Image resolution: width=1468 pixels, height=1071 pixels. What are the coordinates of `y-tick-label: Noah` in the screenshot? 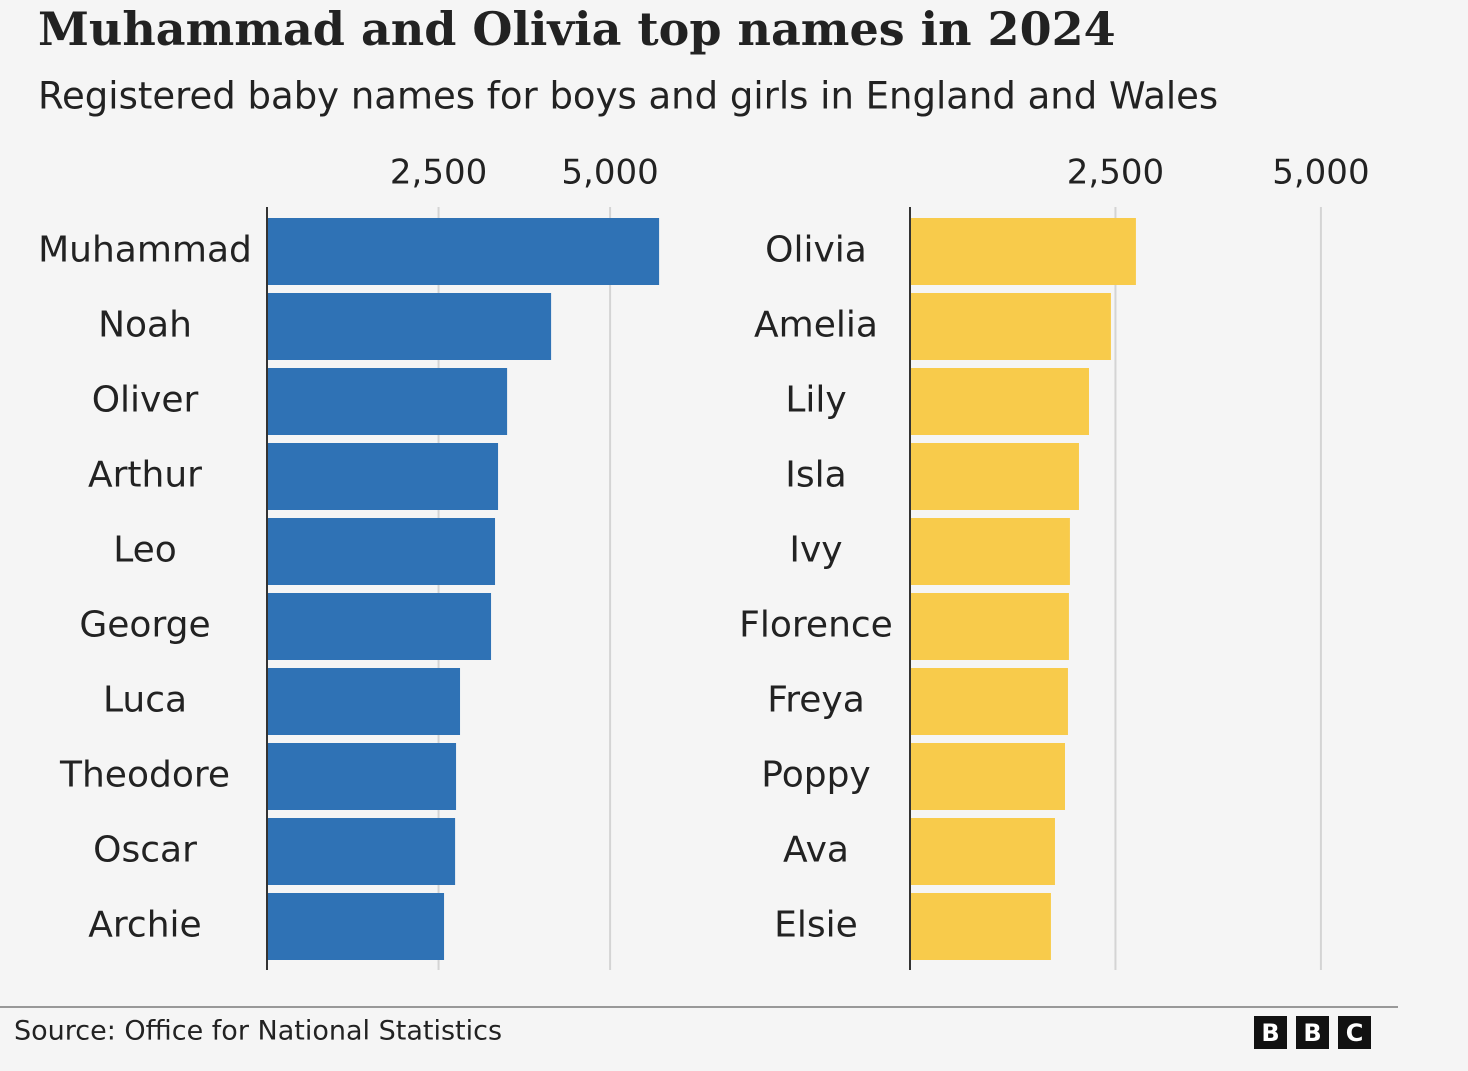 It's located at (145, 325).